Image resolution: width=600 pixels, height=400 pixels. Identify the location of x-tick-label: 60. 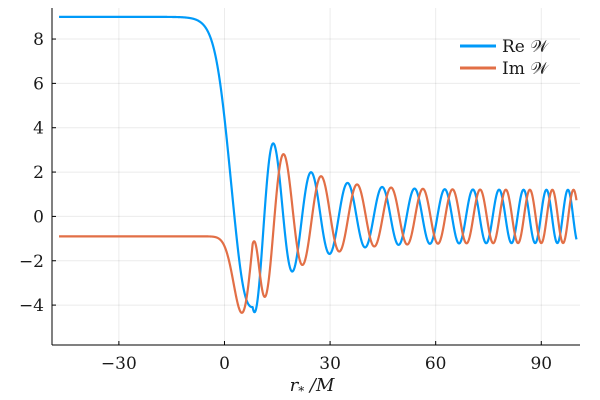
(436, 364).